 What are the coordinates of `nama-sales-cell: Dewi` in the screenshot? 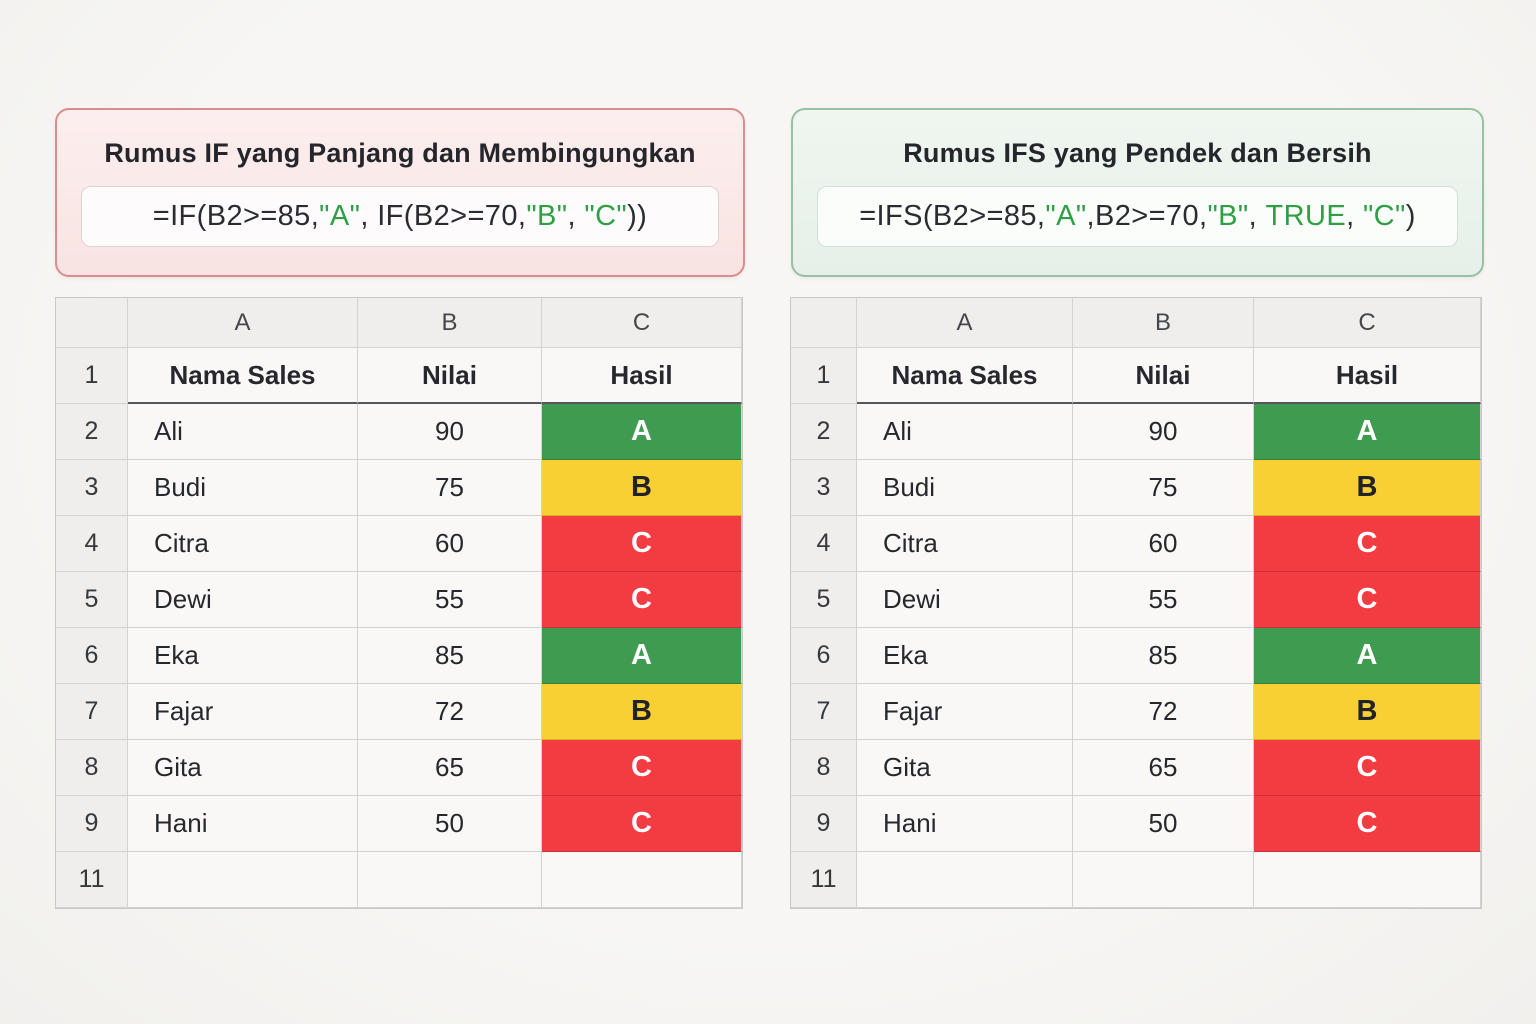 It's located at (243, 600).